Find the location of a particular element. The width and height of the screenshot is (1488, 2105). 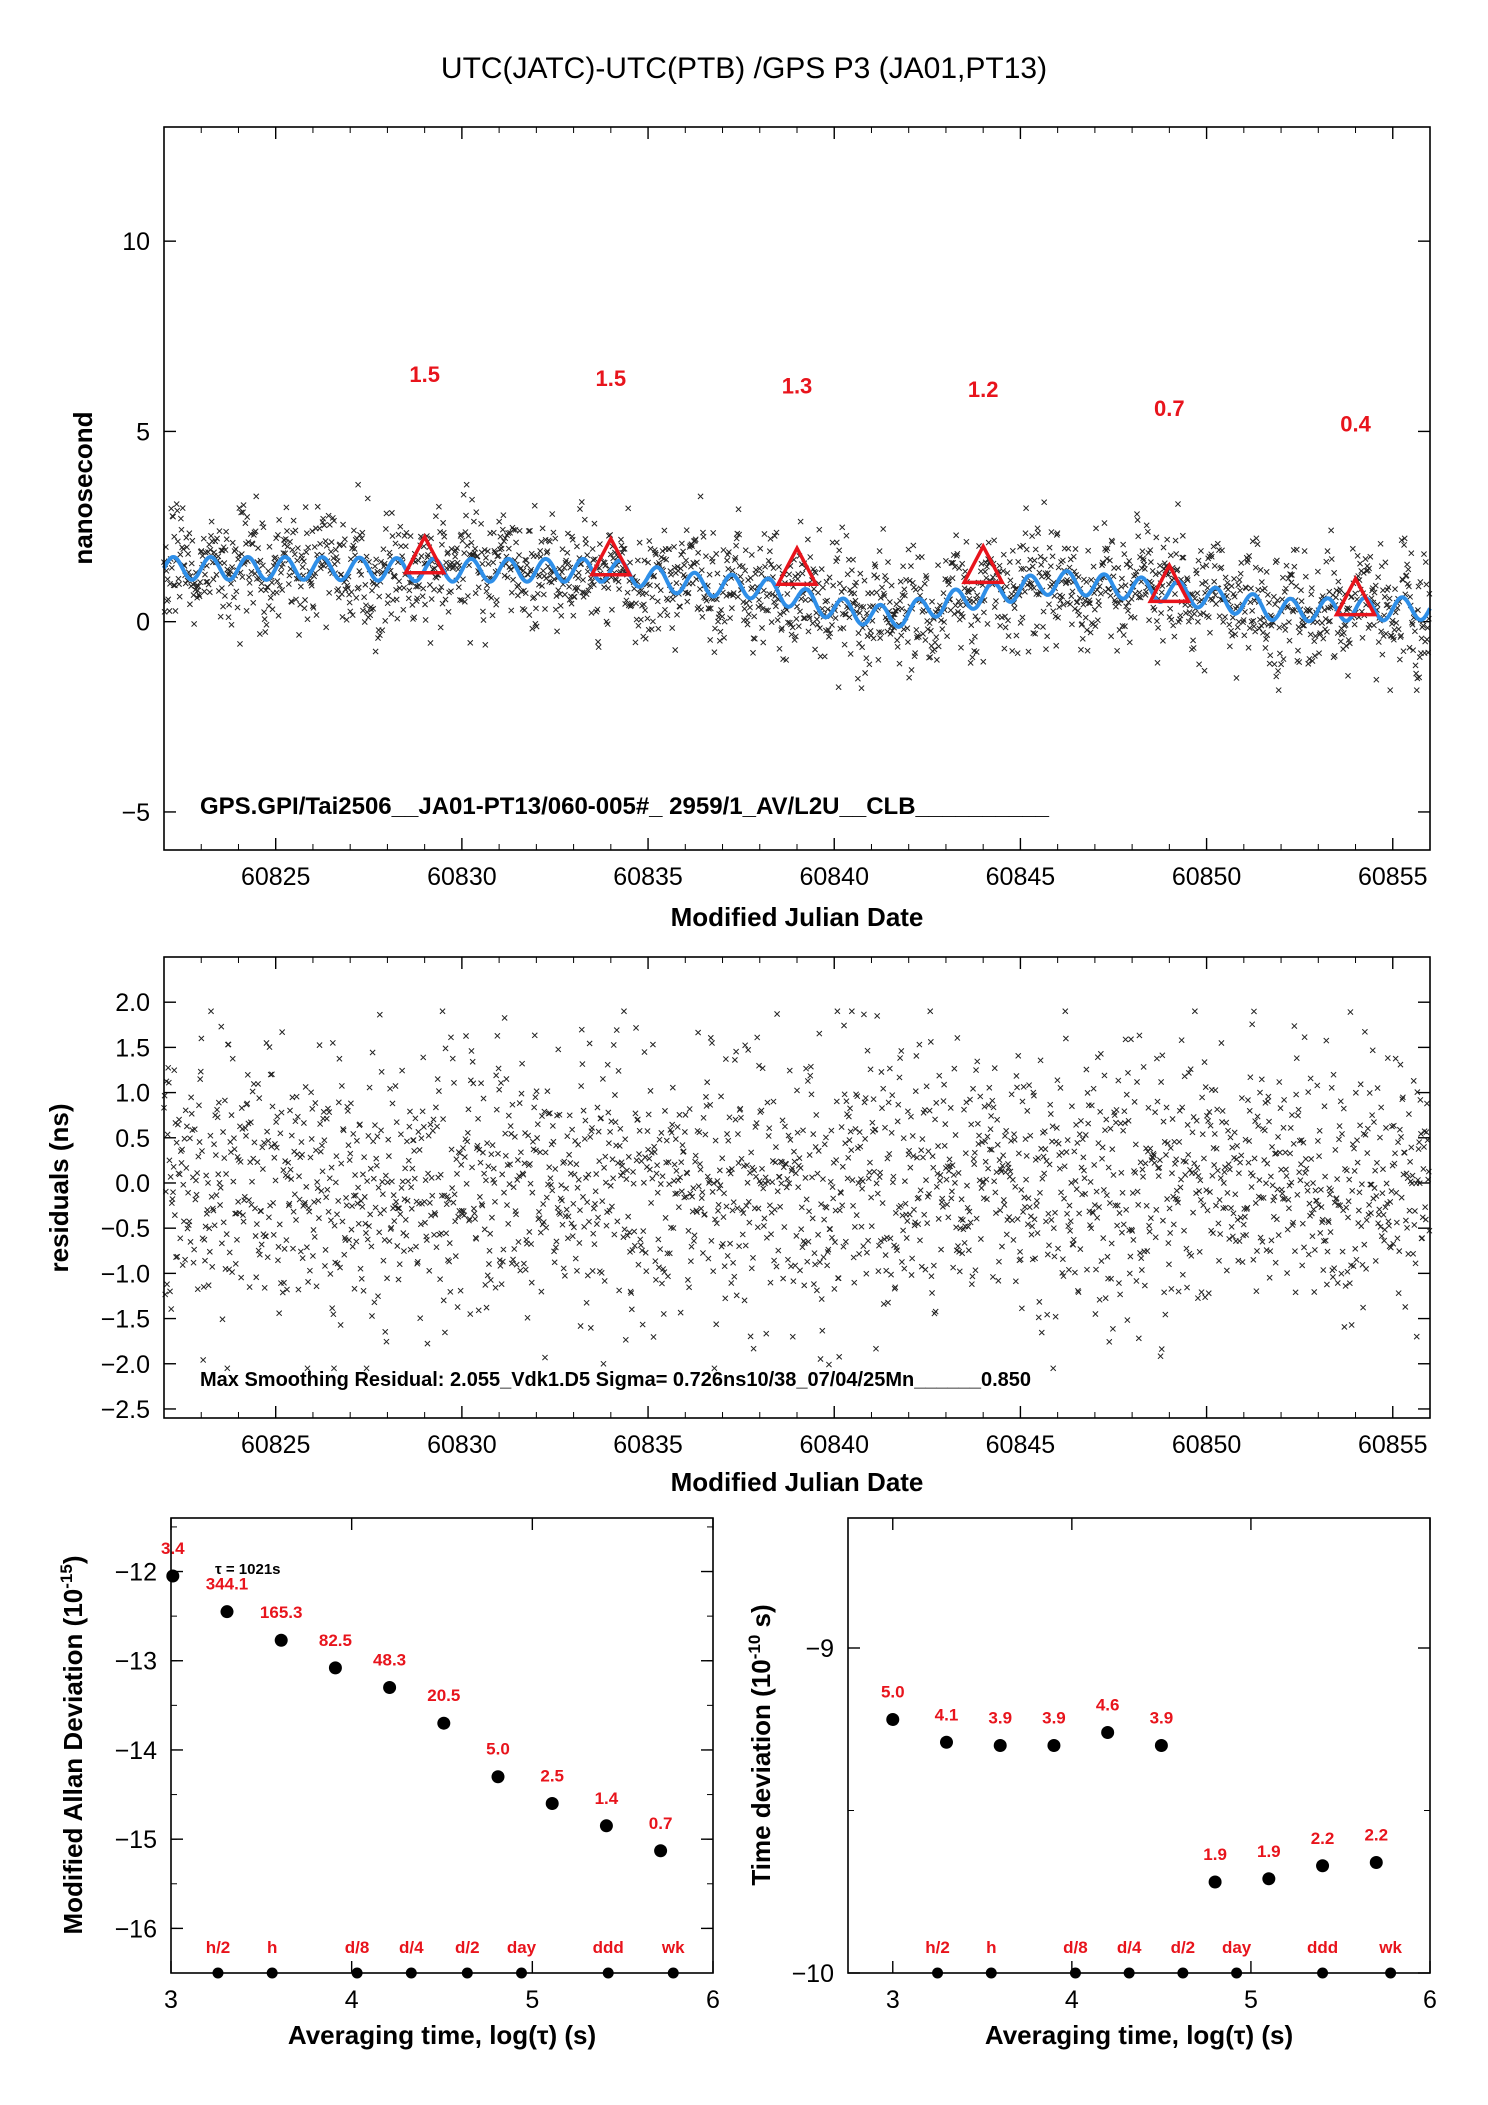

mdev-point-label: 344.1 is located at coordinates (227, 1584).